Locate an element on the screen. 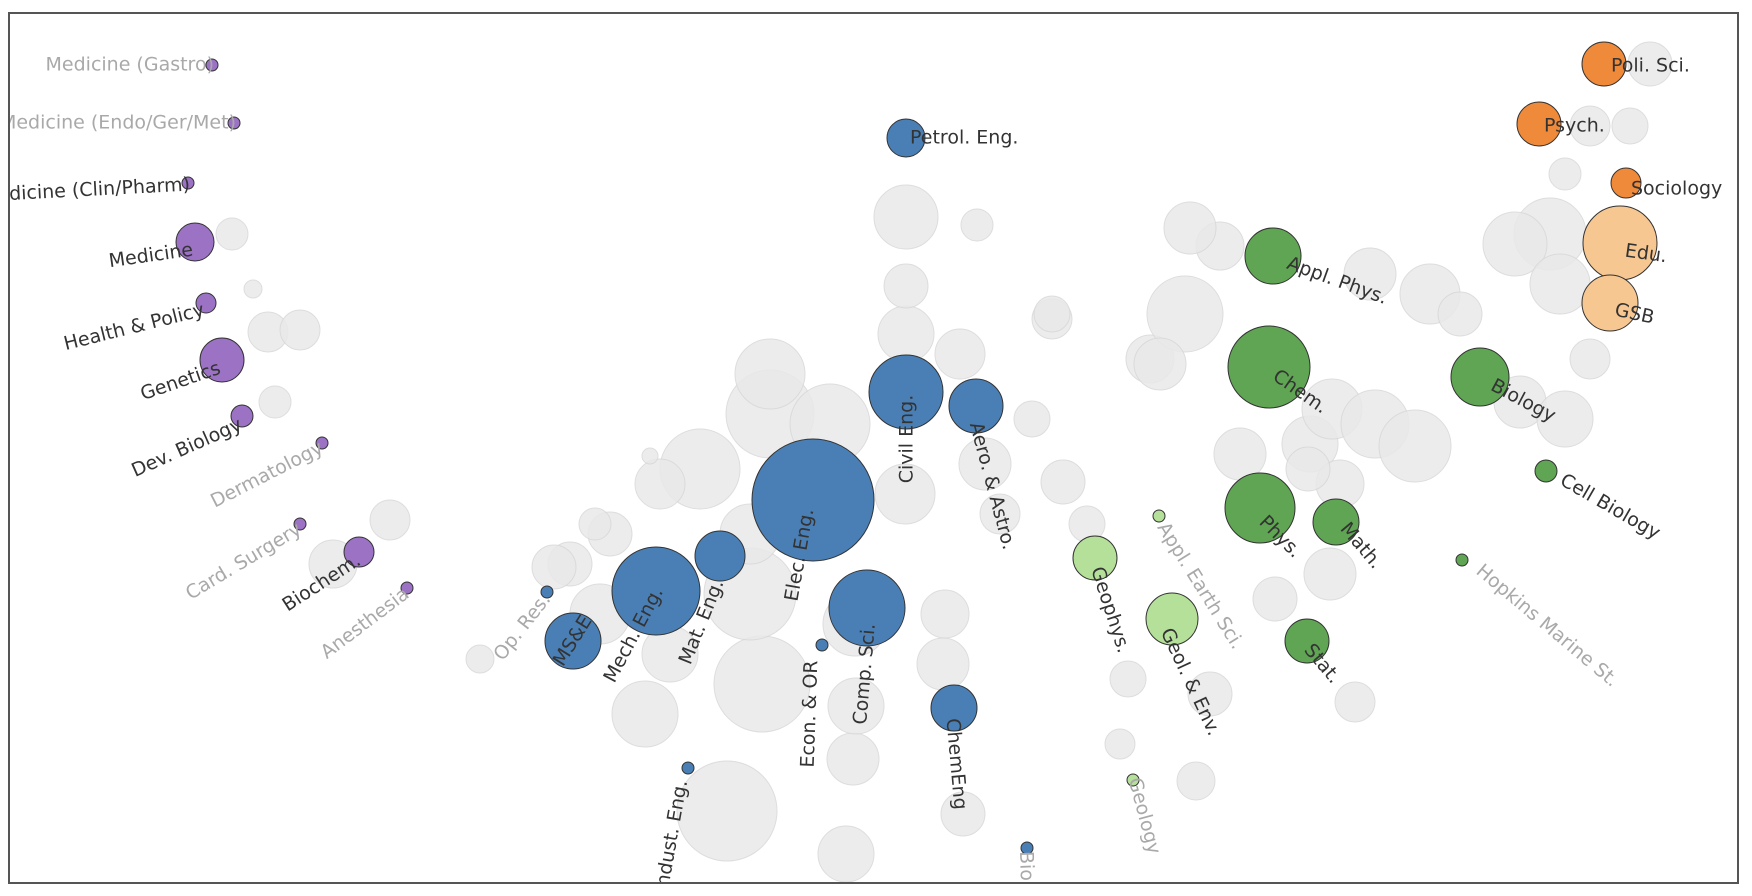  bubble-chem is located at coordinates (1269, 367).